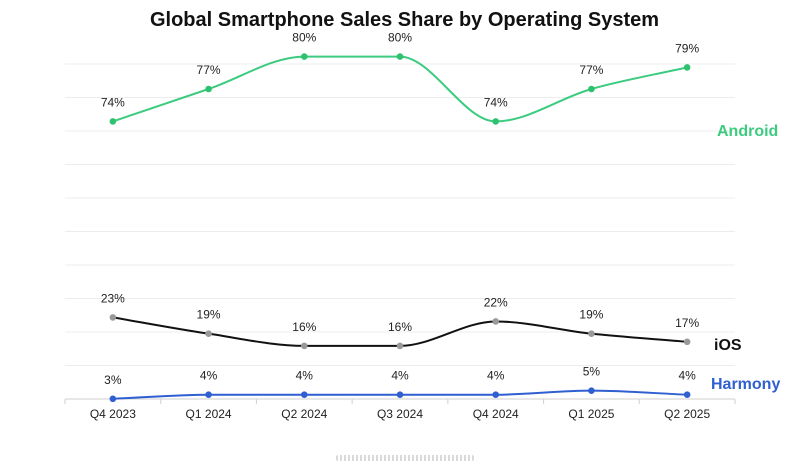  What do you see at coordinates (405, 458) in the screenshot?
I see `scroll-indicator` at bounding box center [405, 458].